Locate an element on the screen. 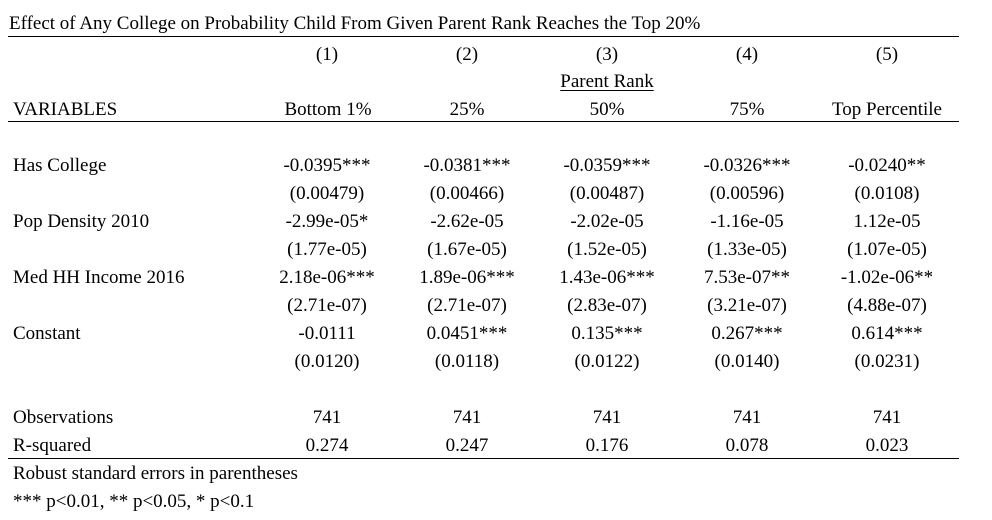  column-number-5: (5) is located at coordinates (887, 54).